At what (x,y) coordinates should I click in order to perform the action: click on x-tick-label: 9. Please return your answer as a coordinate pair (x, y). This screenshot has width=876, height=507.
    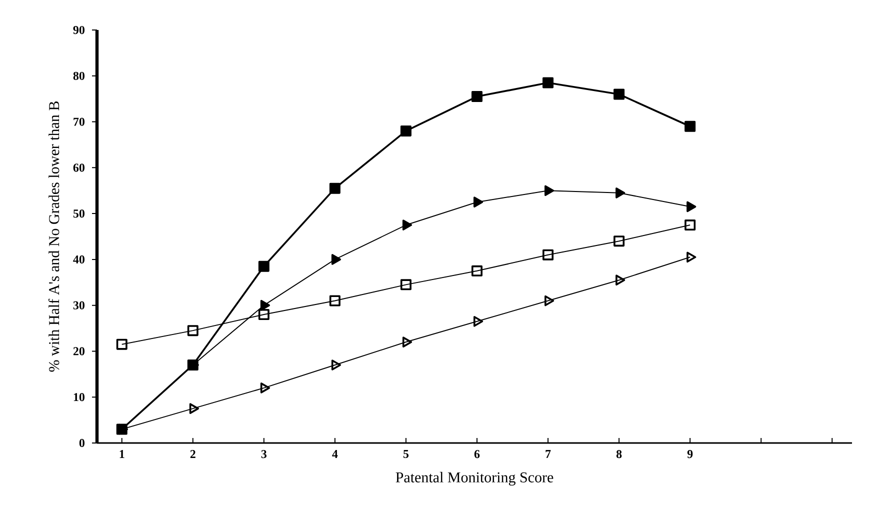
    Looking at the image, I should click on (690, 454).